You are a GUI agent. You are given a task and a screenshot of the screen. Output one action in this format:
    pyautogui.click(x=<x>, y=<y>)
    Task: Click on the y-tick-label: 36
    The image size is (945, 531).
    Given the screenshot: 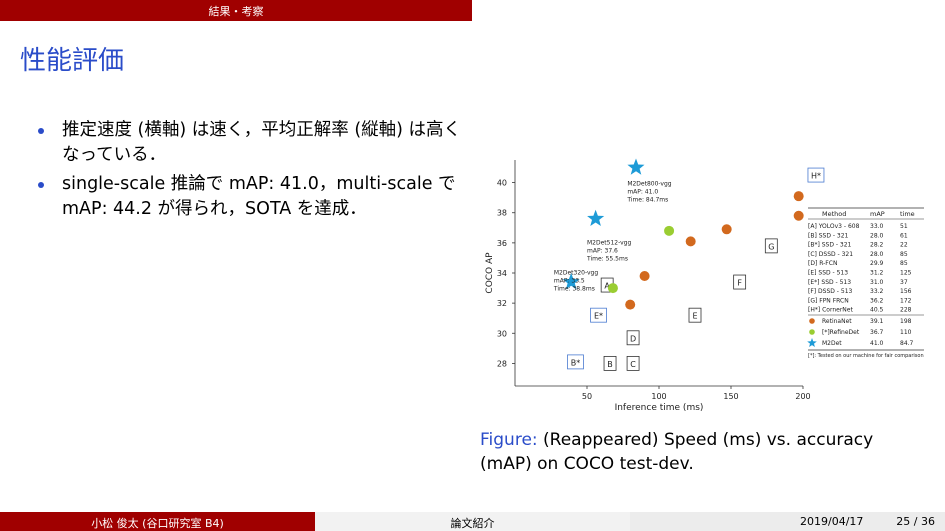 What is the action you would take?
    pyautogui.click(x=502, y=243)
    